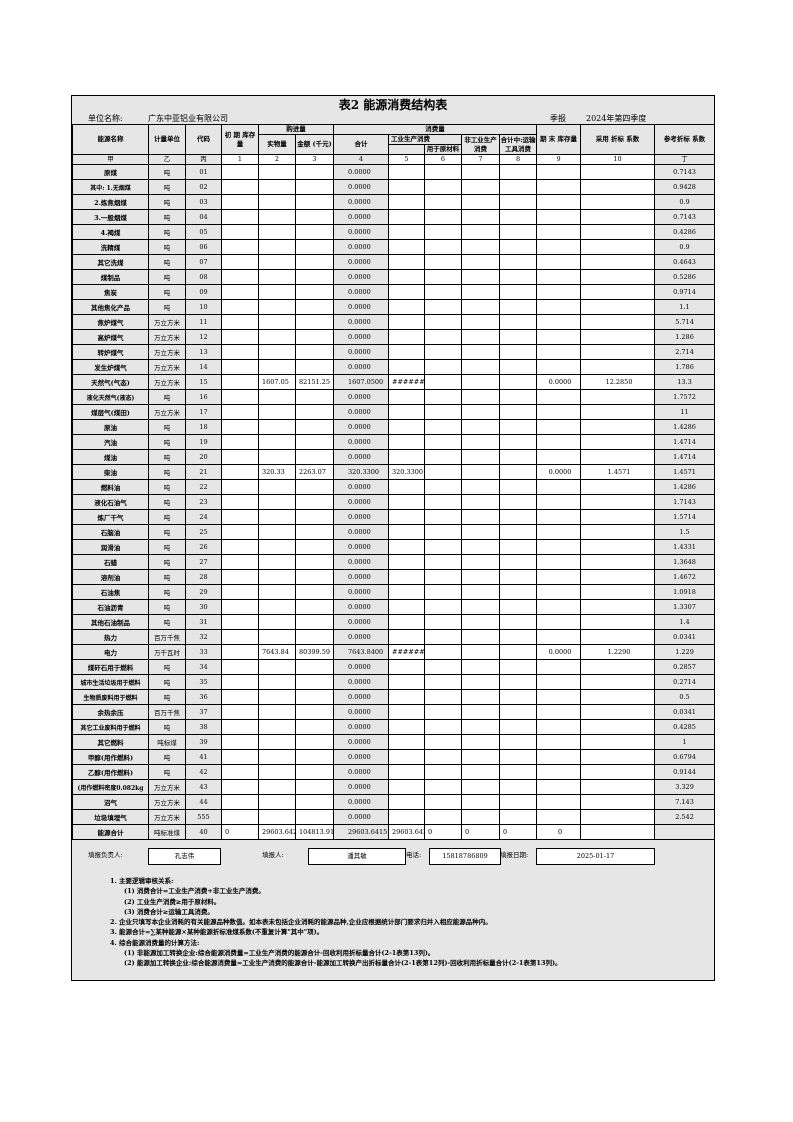  I want to click on date-field: 2025-01-17, so click(595, 856).